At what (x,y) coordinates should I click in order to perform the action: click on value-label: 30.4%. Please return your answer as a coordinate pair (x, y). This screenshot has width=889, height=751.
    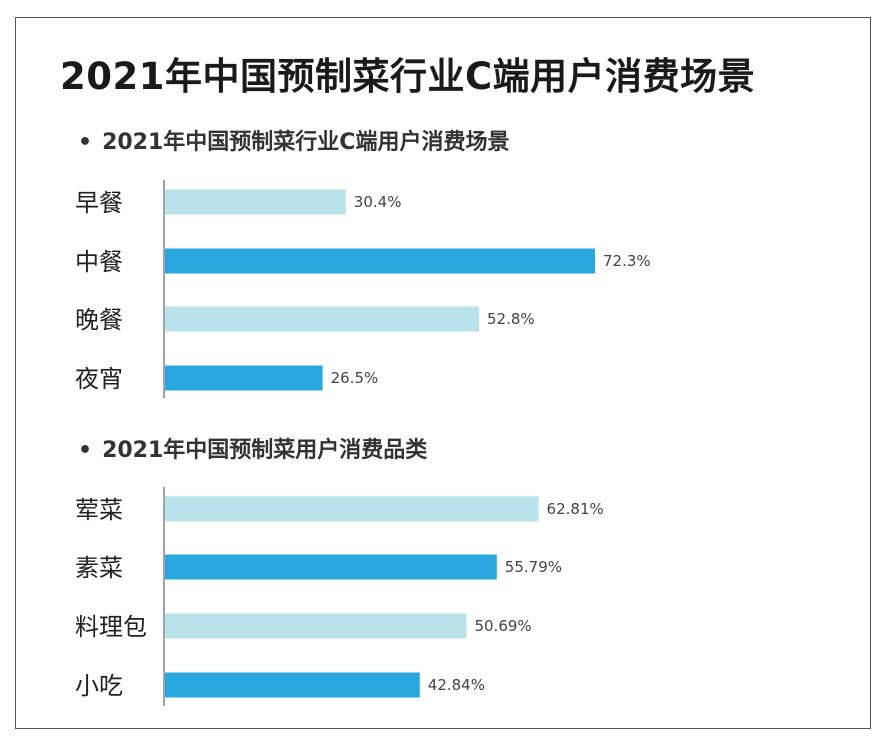
    Looking at the image, I should click on (378, 202).